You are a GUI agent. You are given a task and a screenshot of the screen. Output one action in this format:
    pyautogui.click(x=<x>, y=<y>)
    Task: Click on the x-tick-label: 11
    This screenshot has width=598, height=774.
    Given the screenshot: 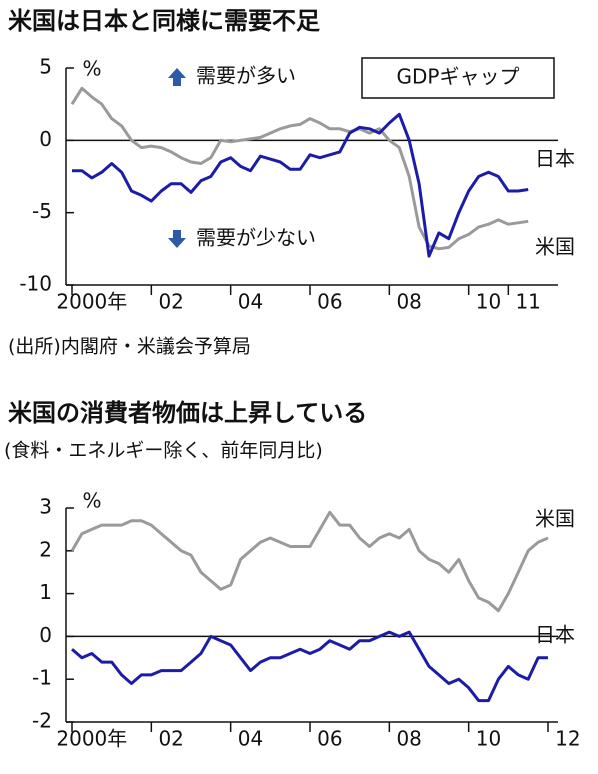 What is the action you would take?
    pyautogui.click(x=527, y=302)
    